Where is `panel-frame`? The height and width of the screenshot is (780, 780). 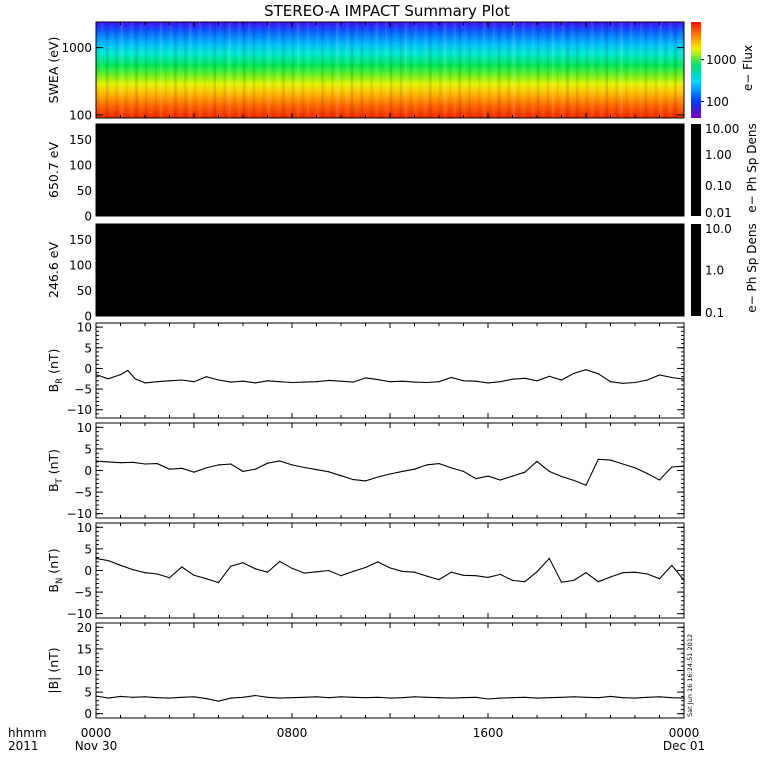
panel-frame is located at coordinates (390, 570).